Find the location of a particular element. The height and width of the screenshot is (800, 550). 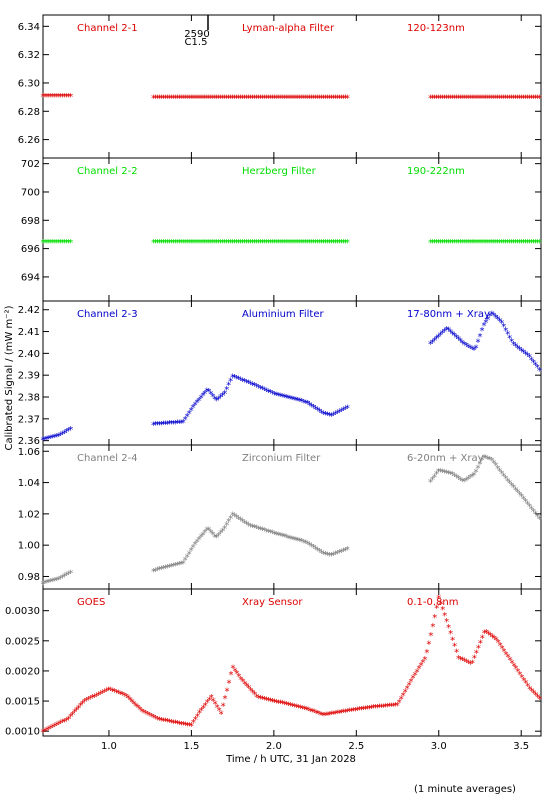

x-tick-label: 2.0 is located at coordinates (274, 746).